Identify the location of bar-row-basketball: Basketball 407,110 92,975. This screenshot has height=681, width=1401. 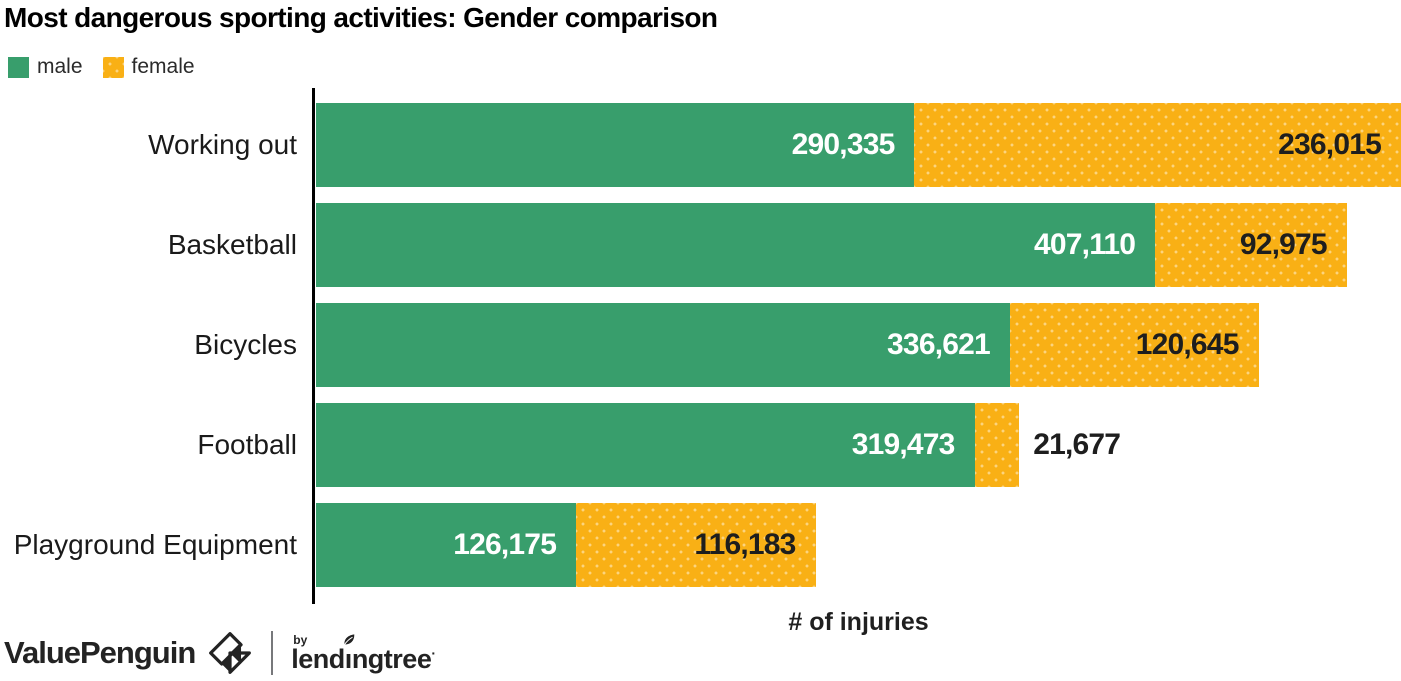
(784, 245).